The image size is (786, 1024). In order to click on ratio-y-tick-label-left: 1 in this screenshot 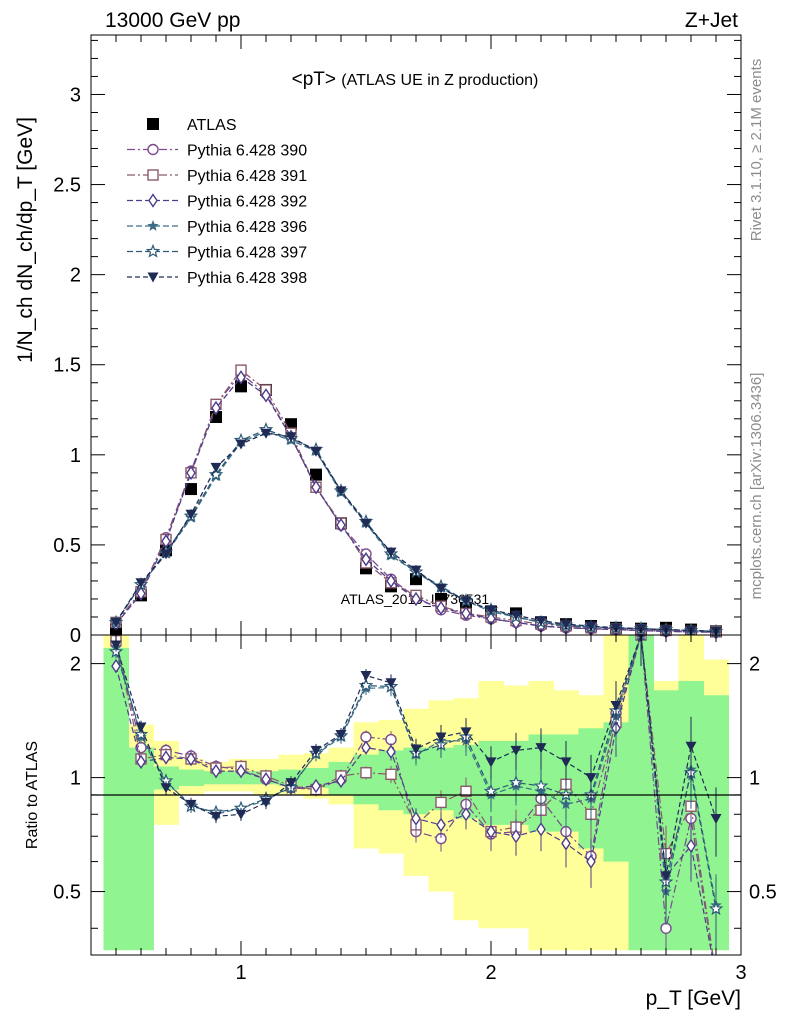, I will do `click(75, 779)`.